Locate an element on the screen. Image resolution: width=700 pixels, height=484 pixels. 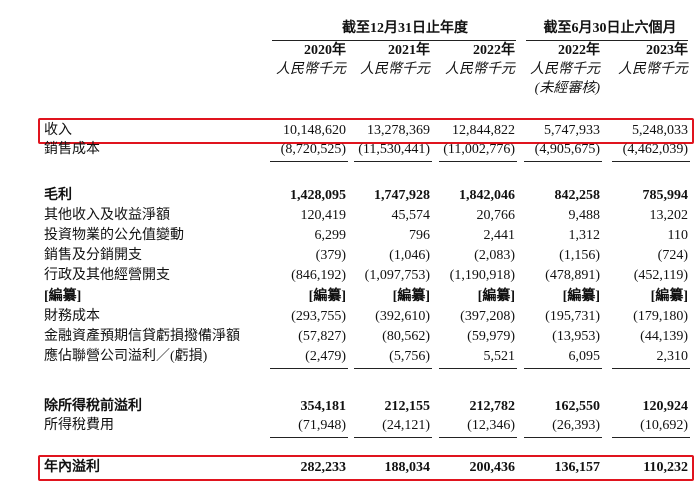
cell-value: (24,121) is located at coordinates (406, 425).